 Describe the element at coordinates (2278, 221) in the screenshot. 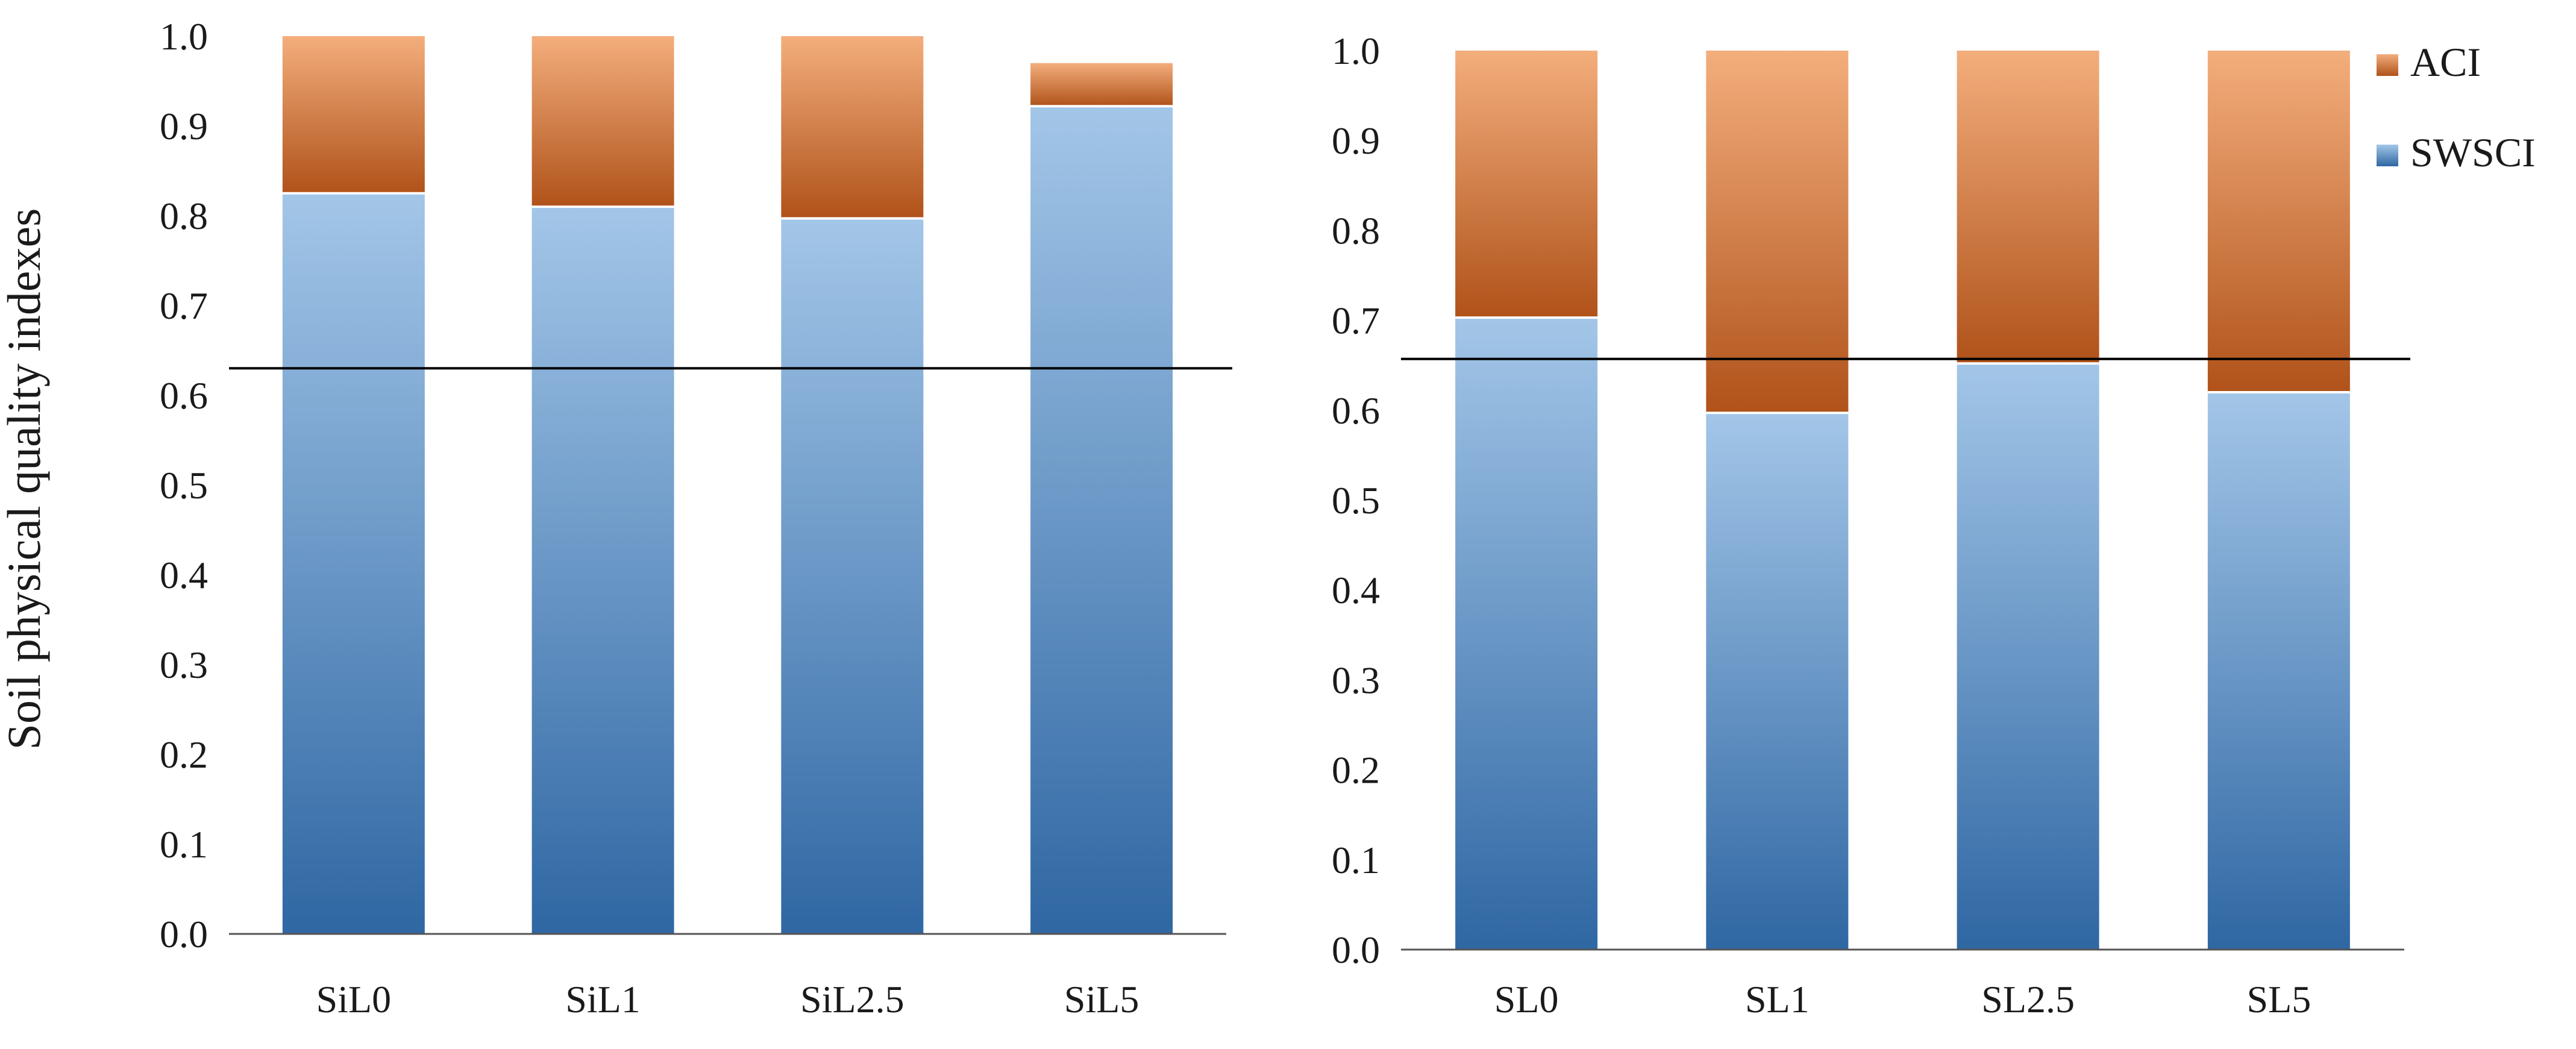

I see `bar-aci-sl5` at that location.